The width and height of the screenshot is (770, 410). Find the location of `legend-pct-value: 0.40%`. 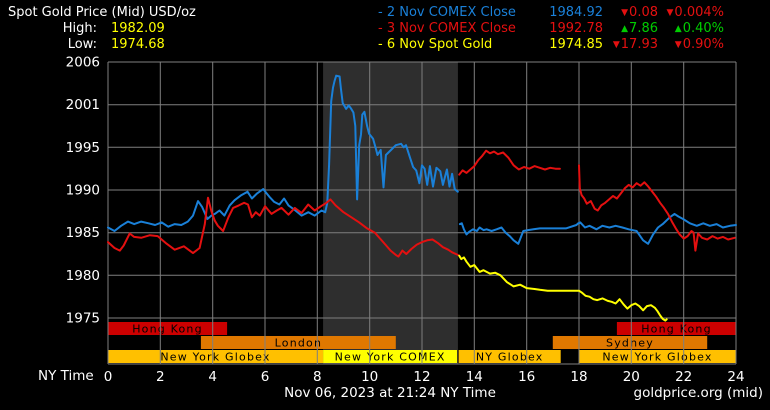

legend-pct-value: 0.40% is located at coordinates (703, 28).